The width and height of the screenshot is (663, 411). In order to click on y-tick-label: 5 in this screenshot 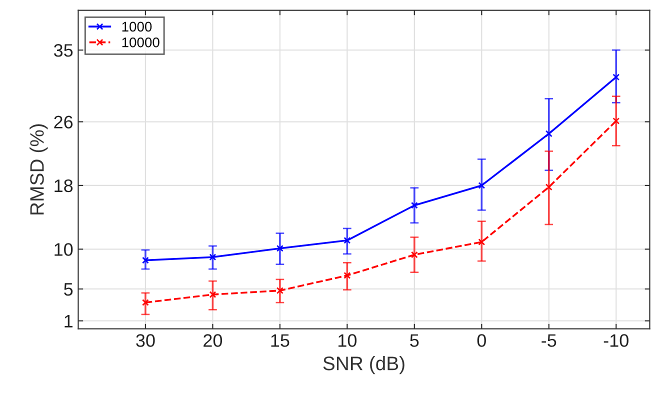, I will do `click(68, 289)`.